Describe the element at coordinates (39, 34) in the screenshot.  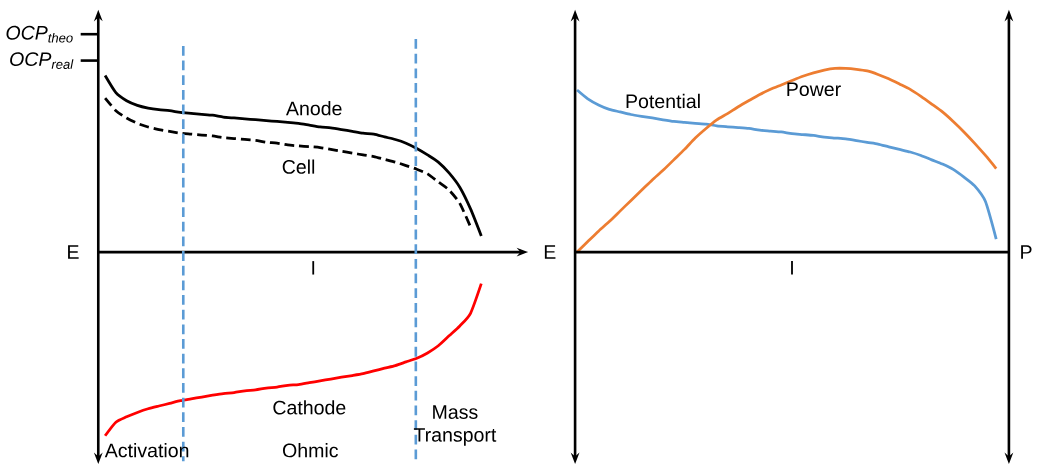
I see `text: OCP$_{theo}$` at that location.